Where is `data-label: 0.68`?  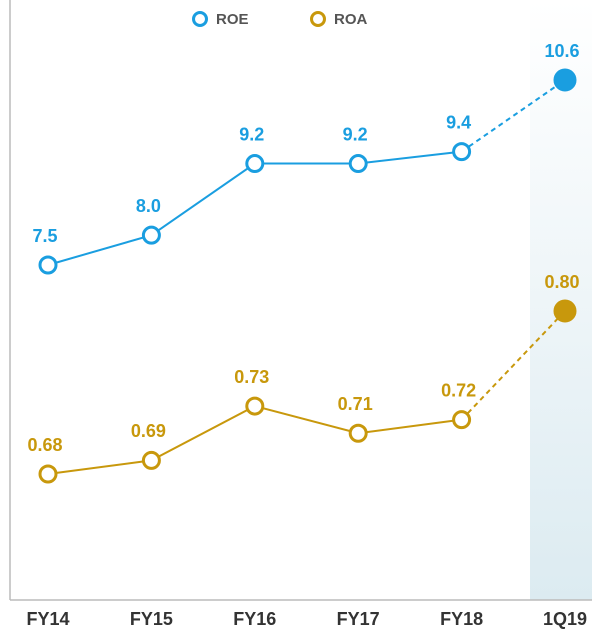
data-label: 0.68 is located at coordinates (44, 445).